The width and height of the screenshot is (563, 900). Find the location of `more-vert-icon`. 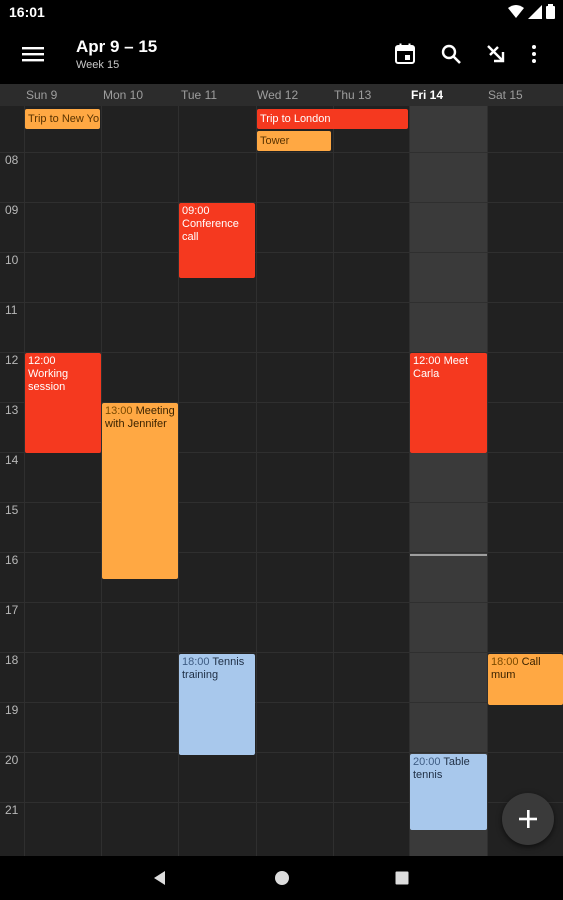

more-vert-icon is located at coordinates (534, 54).